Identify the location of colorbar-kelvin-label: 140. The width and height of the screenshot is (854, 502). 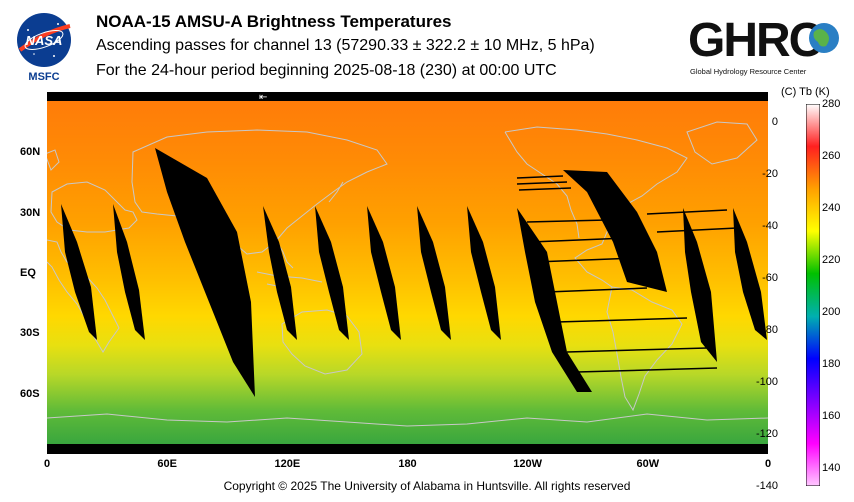
(831, 467).